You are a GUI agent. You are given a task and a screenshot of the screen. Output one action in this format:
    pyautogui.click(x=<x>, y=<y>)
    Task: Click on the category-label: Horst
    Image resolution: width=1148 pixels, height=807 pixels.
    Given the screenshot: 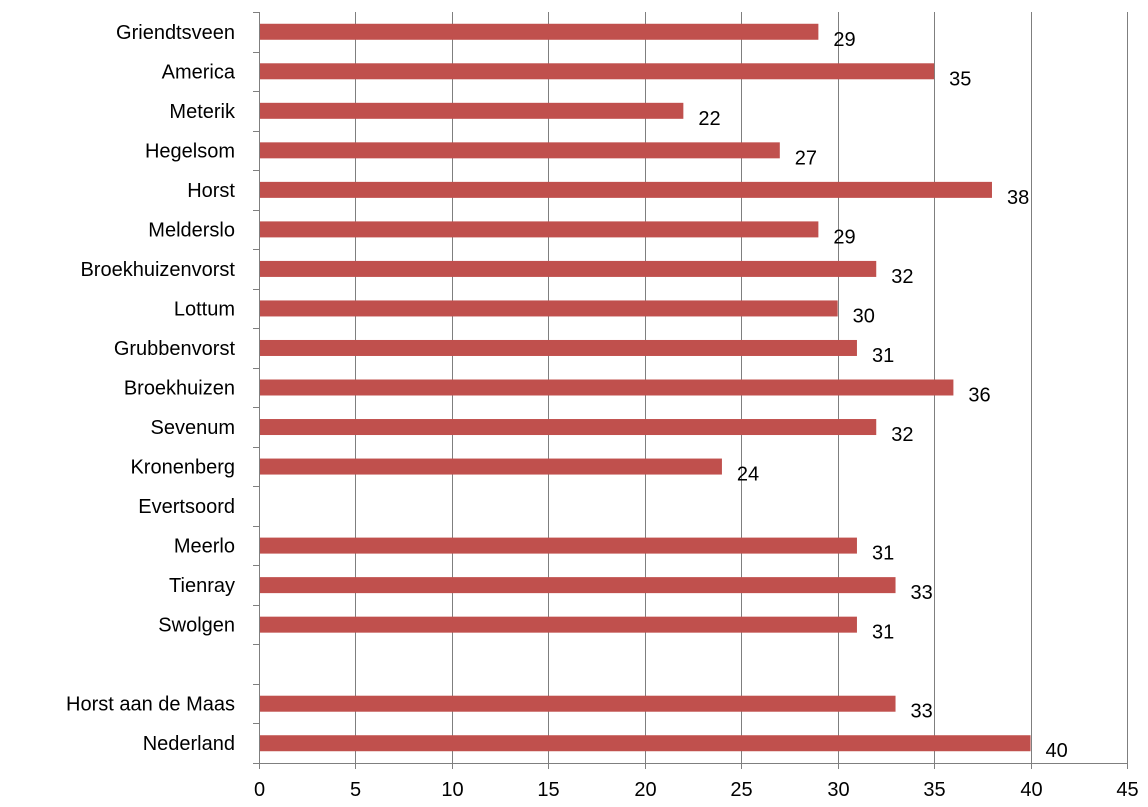 What is the action you would take?
    pyautogui.click(x=211, y=191)
    